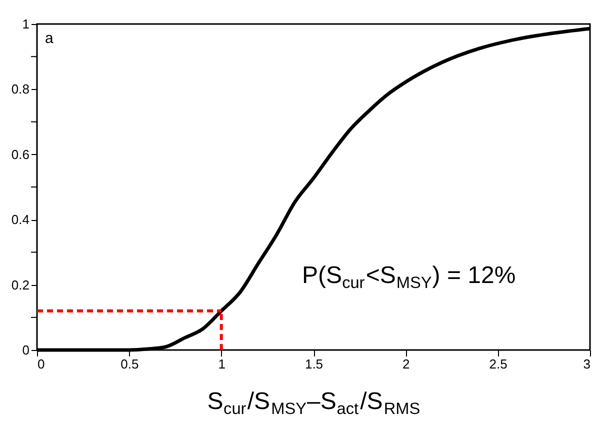 This screenshot has height=437, width=608. I want to click on x-tick-label: 3, so click(586, 364).